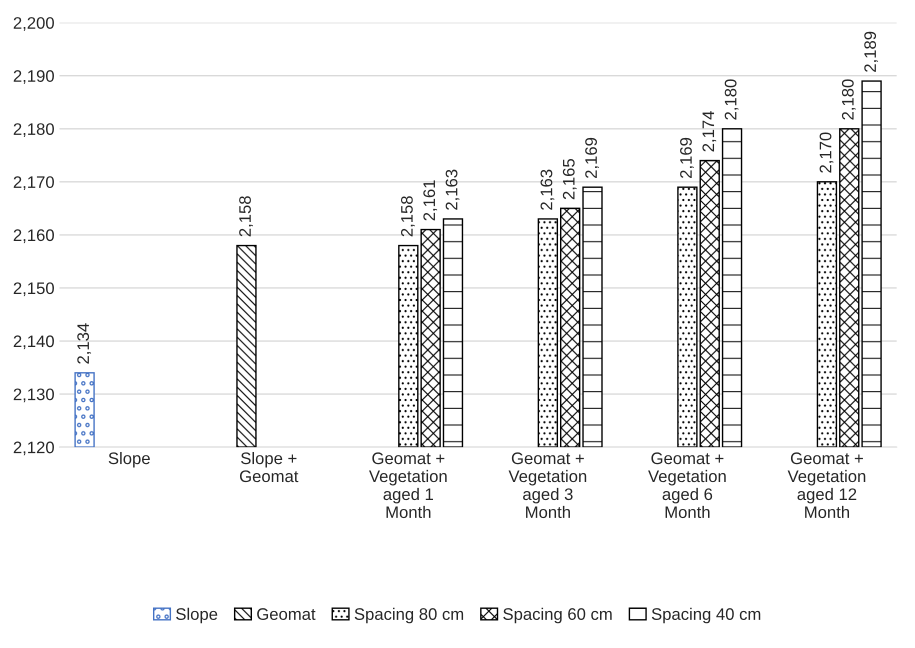 Image resolution: width=915 pixels, height=648 pixels. What do you see at coordinates (34, 236) in the screenshot?
I see `y-tick-label: 2,160` at bounding box center [34, 236].